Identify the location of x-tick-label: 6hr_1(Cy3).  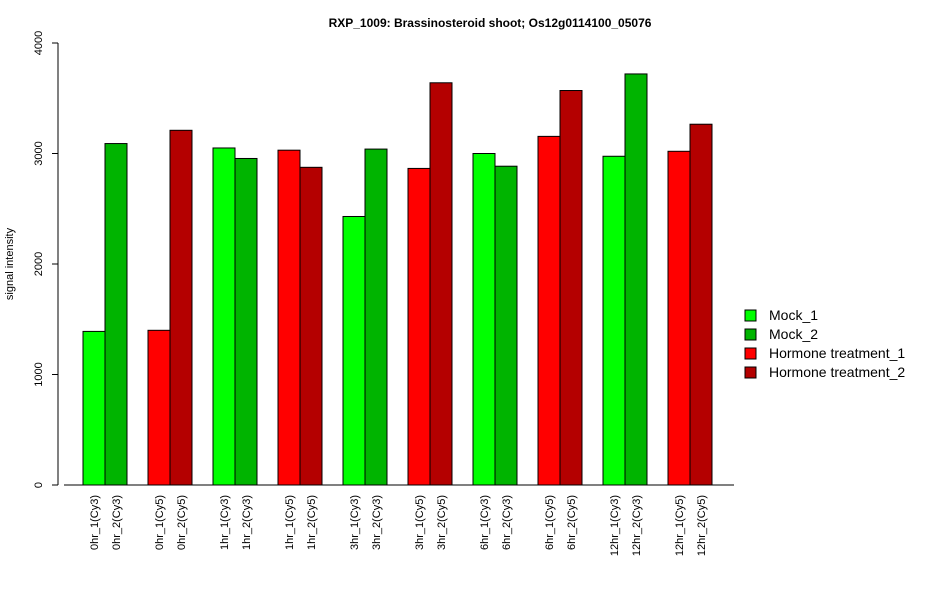
(485, 522).